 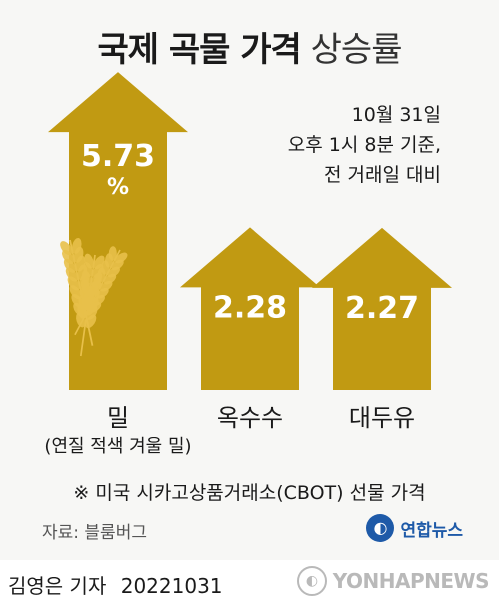 I want to click on watermark-text: YONHAPNEWS, so click(x=411, y=581).